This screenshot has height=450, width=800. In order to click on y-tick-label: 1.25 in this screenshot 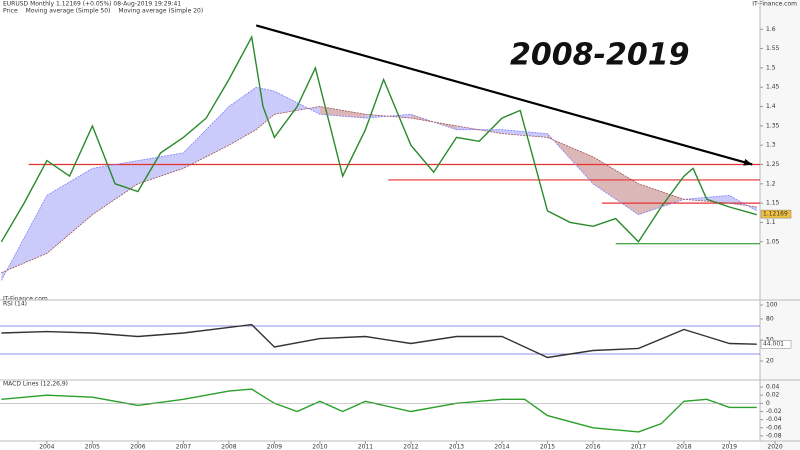, I will do `click(773, 164)`.